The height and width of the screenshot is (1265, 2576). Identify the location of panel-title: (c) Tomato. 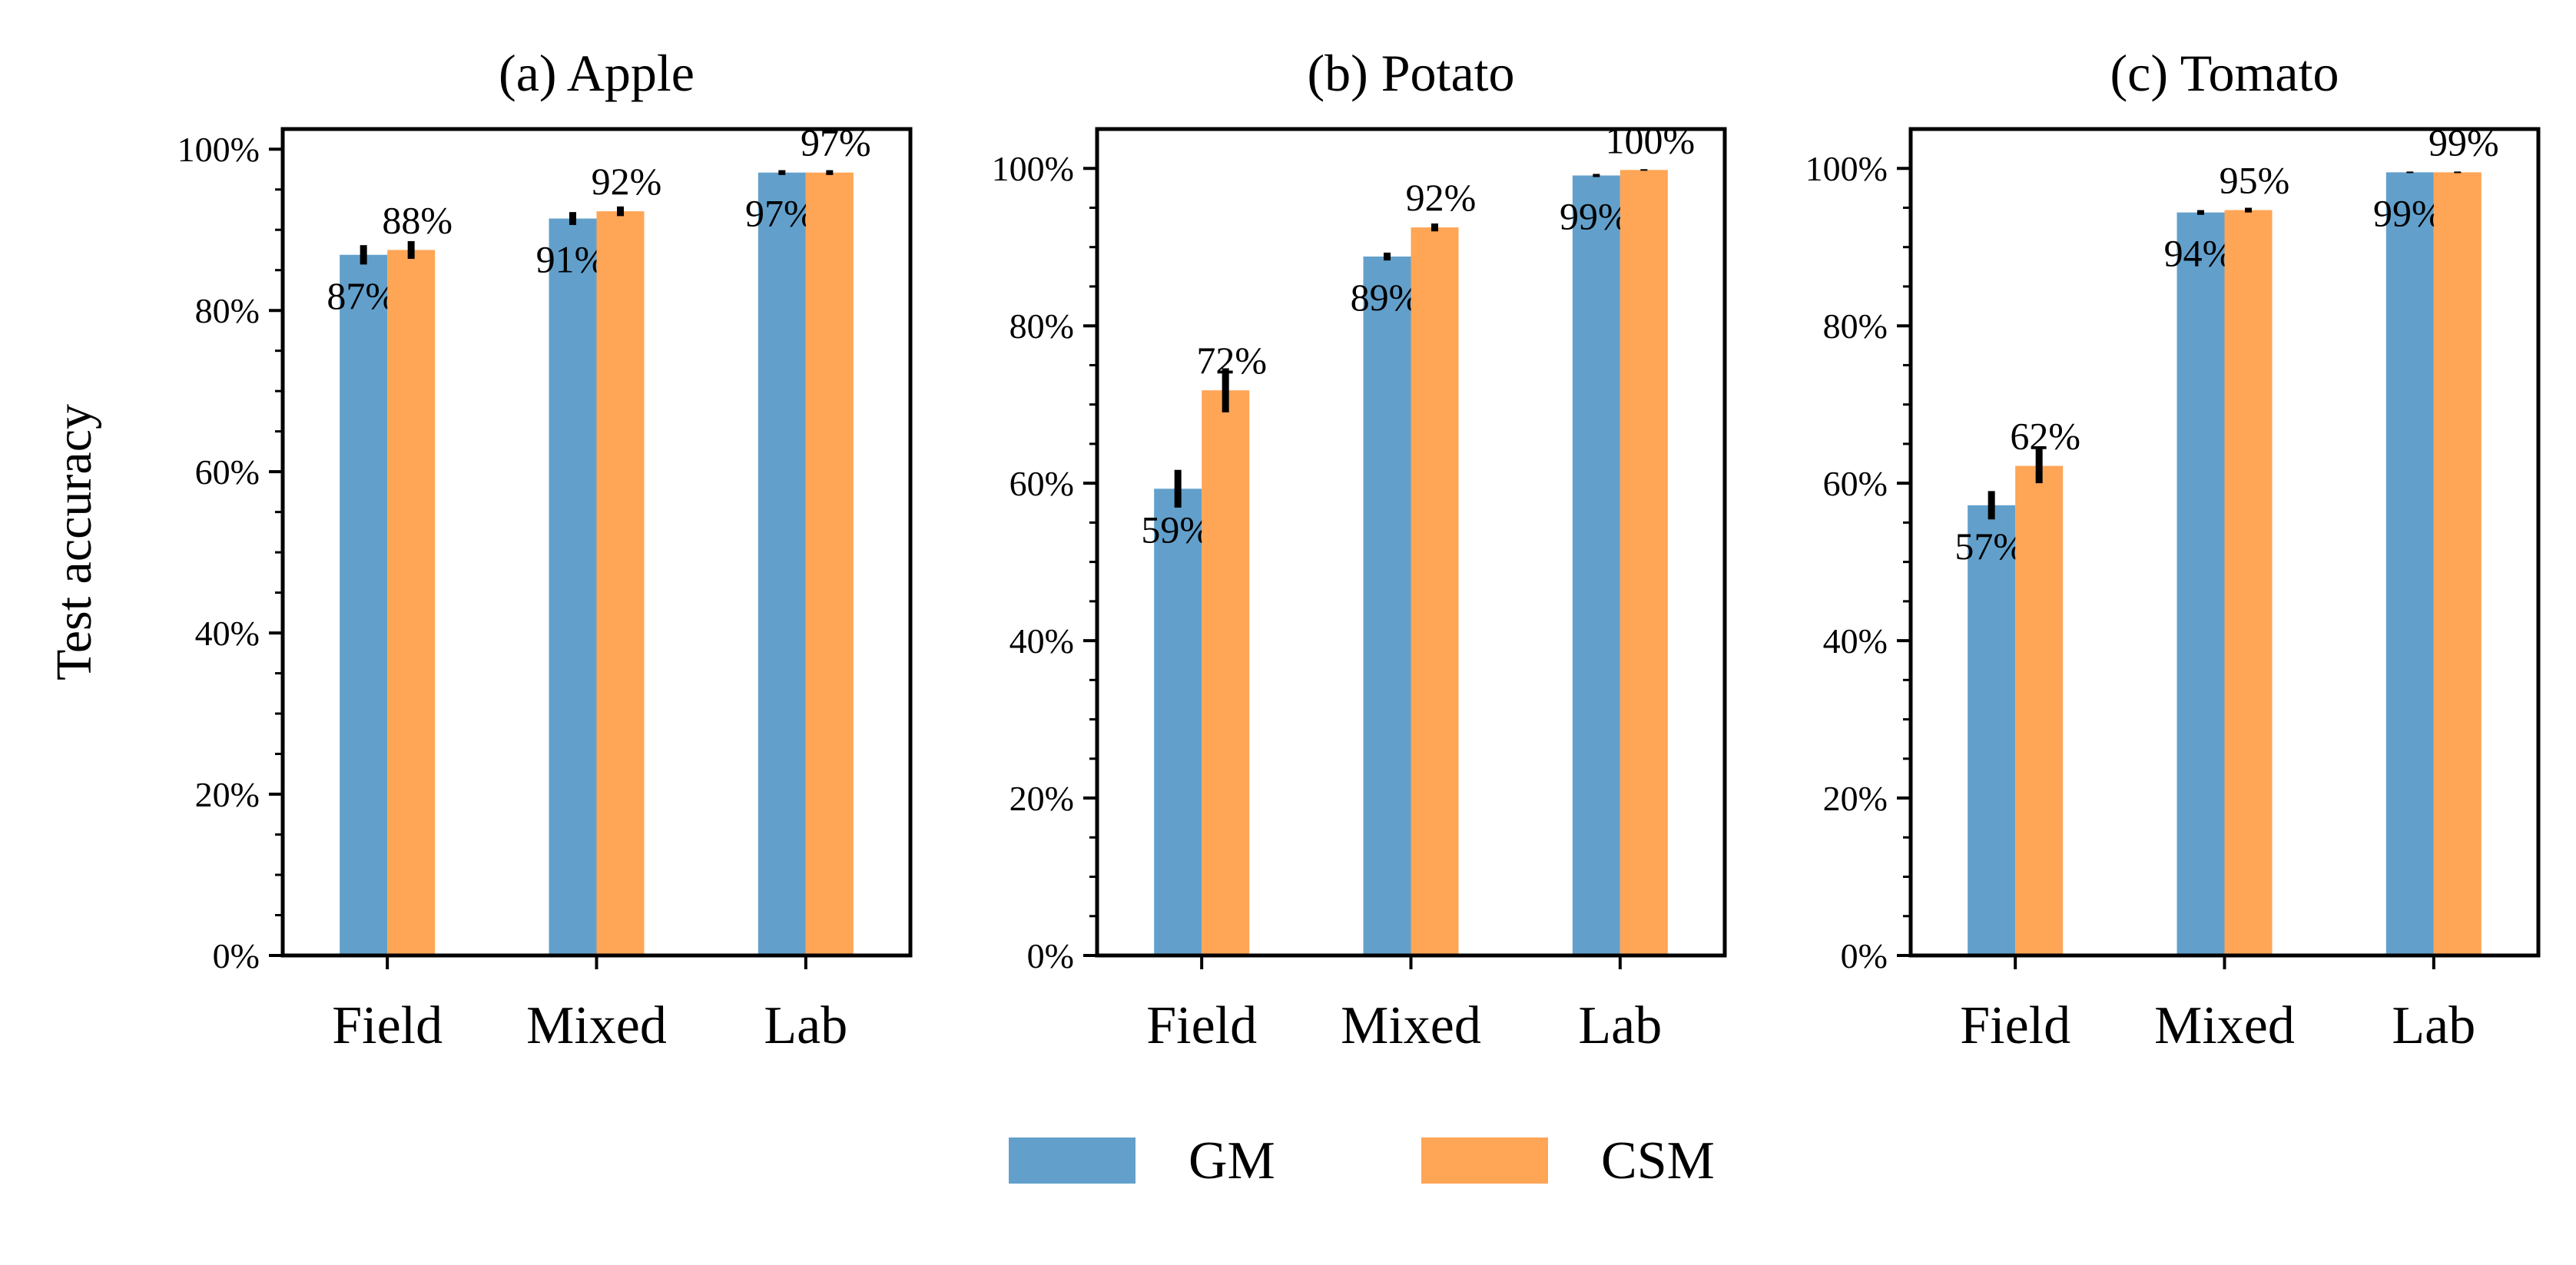
(2224, 73).